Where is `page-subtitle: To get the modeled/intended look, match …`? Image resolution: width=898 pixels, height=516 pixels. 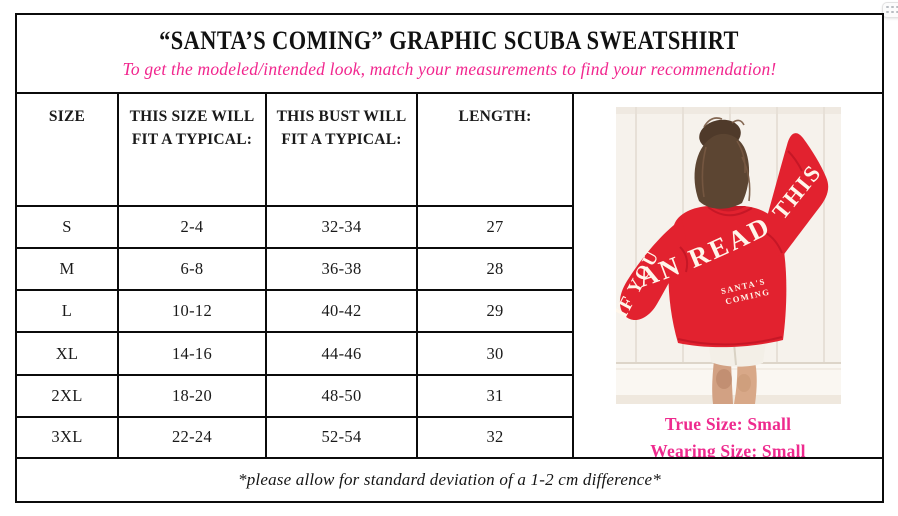
page-subtitle: To get the modeled/intended look, match … is located at coordinates (449, 69).